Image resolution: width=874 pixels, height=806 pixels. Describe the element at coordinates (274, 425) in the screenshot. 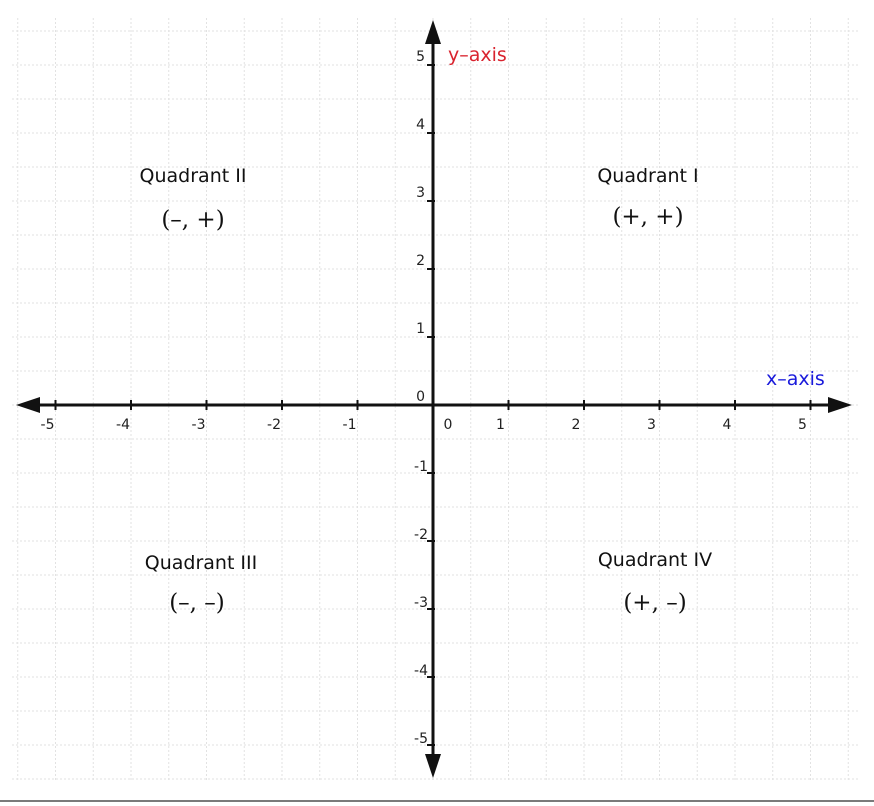

I see `x-tick-label: -2` at that location.